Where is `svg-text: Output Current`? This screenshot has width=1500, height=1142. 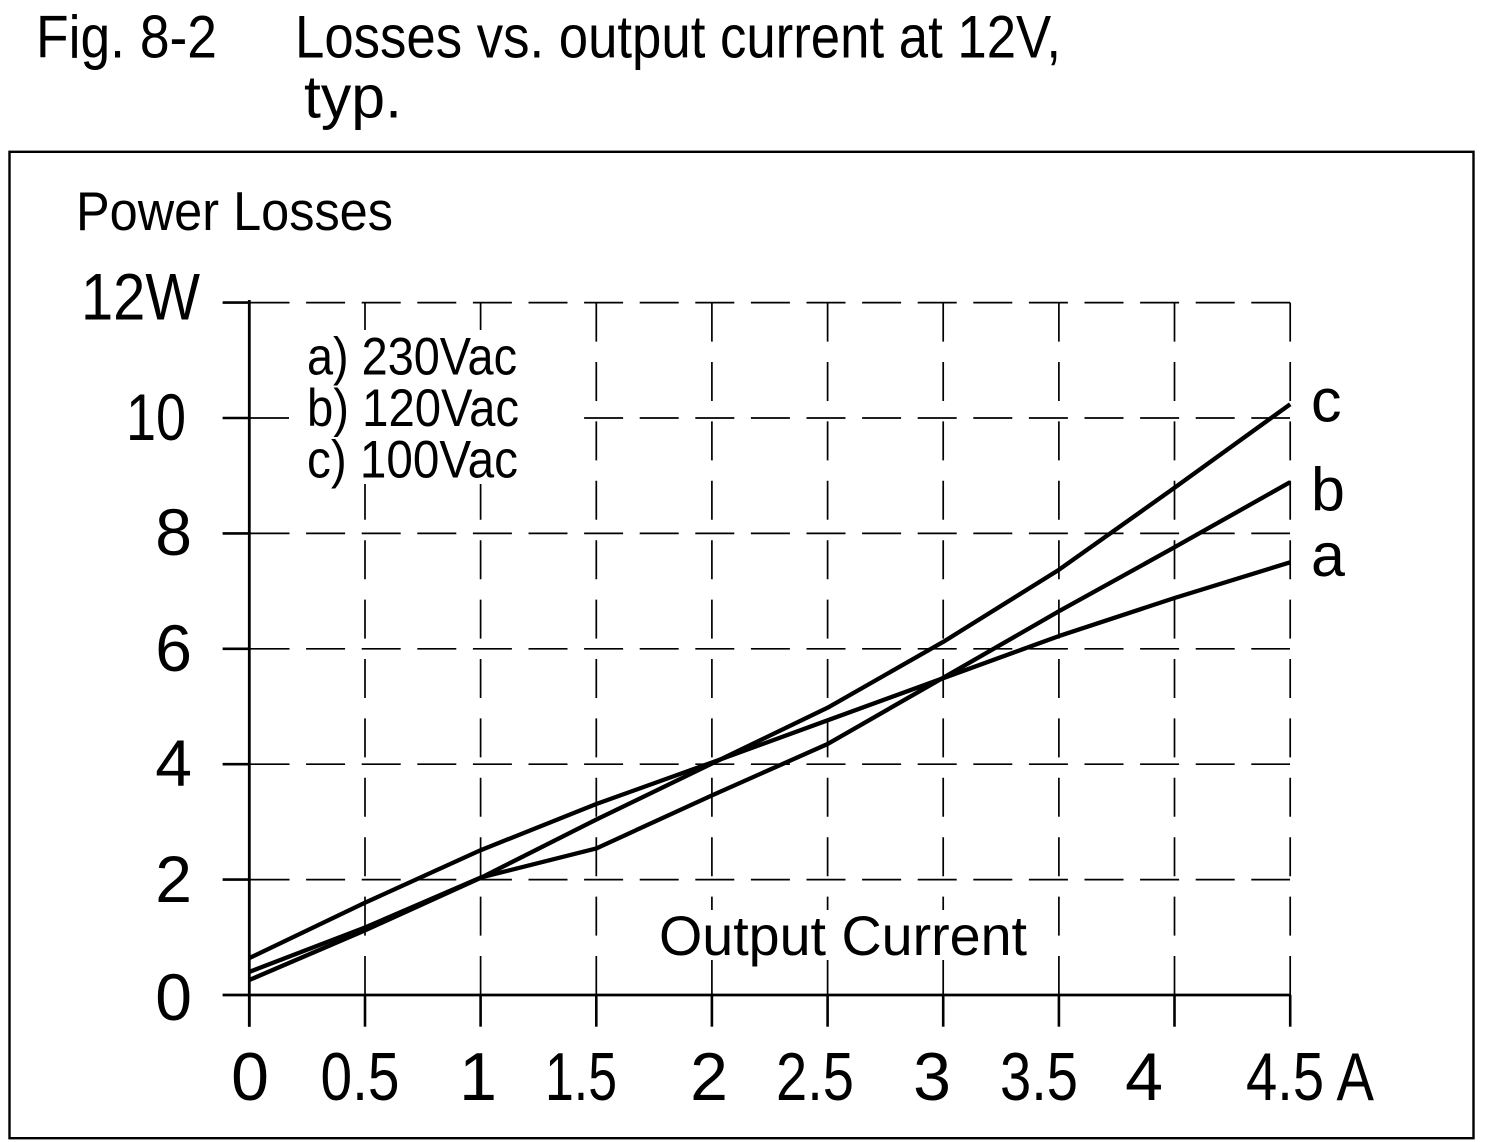
svg-text: Output Current is located at coordinates (843, 935).